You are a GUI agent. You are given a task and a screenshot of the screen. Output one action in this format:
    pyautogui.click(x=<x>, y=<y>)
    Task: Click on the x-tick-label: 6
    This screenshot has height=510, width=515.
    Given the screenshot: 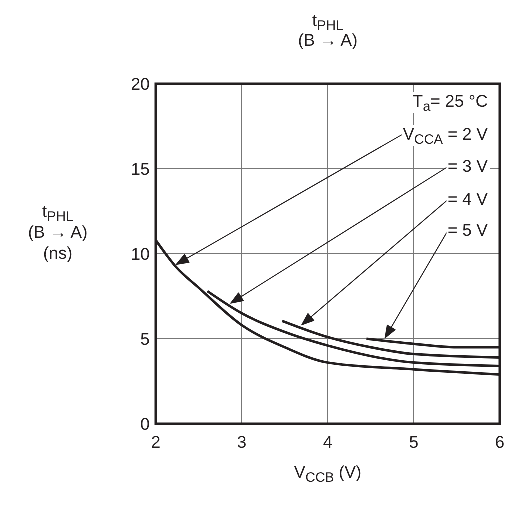 What is the action you would take?
    pyautogui.click(x=500, y=442)
    